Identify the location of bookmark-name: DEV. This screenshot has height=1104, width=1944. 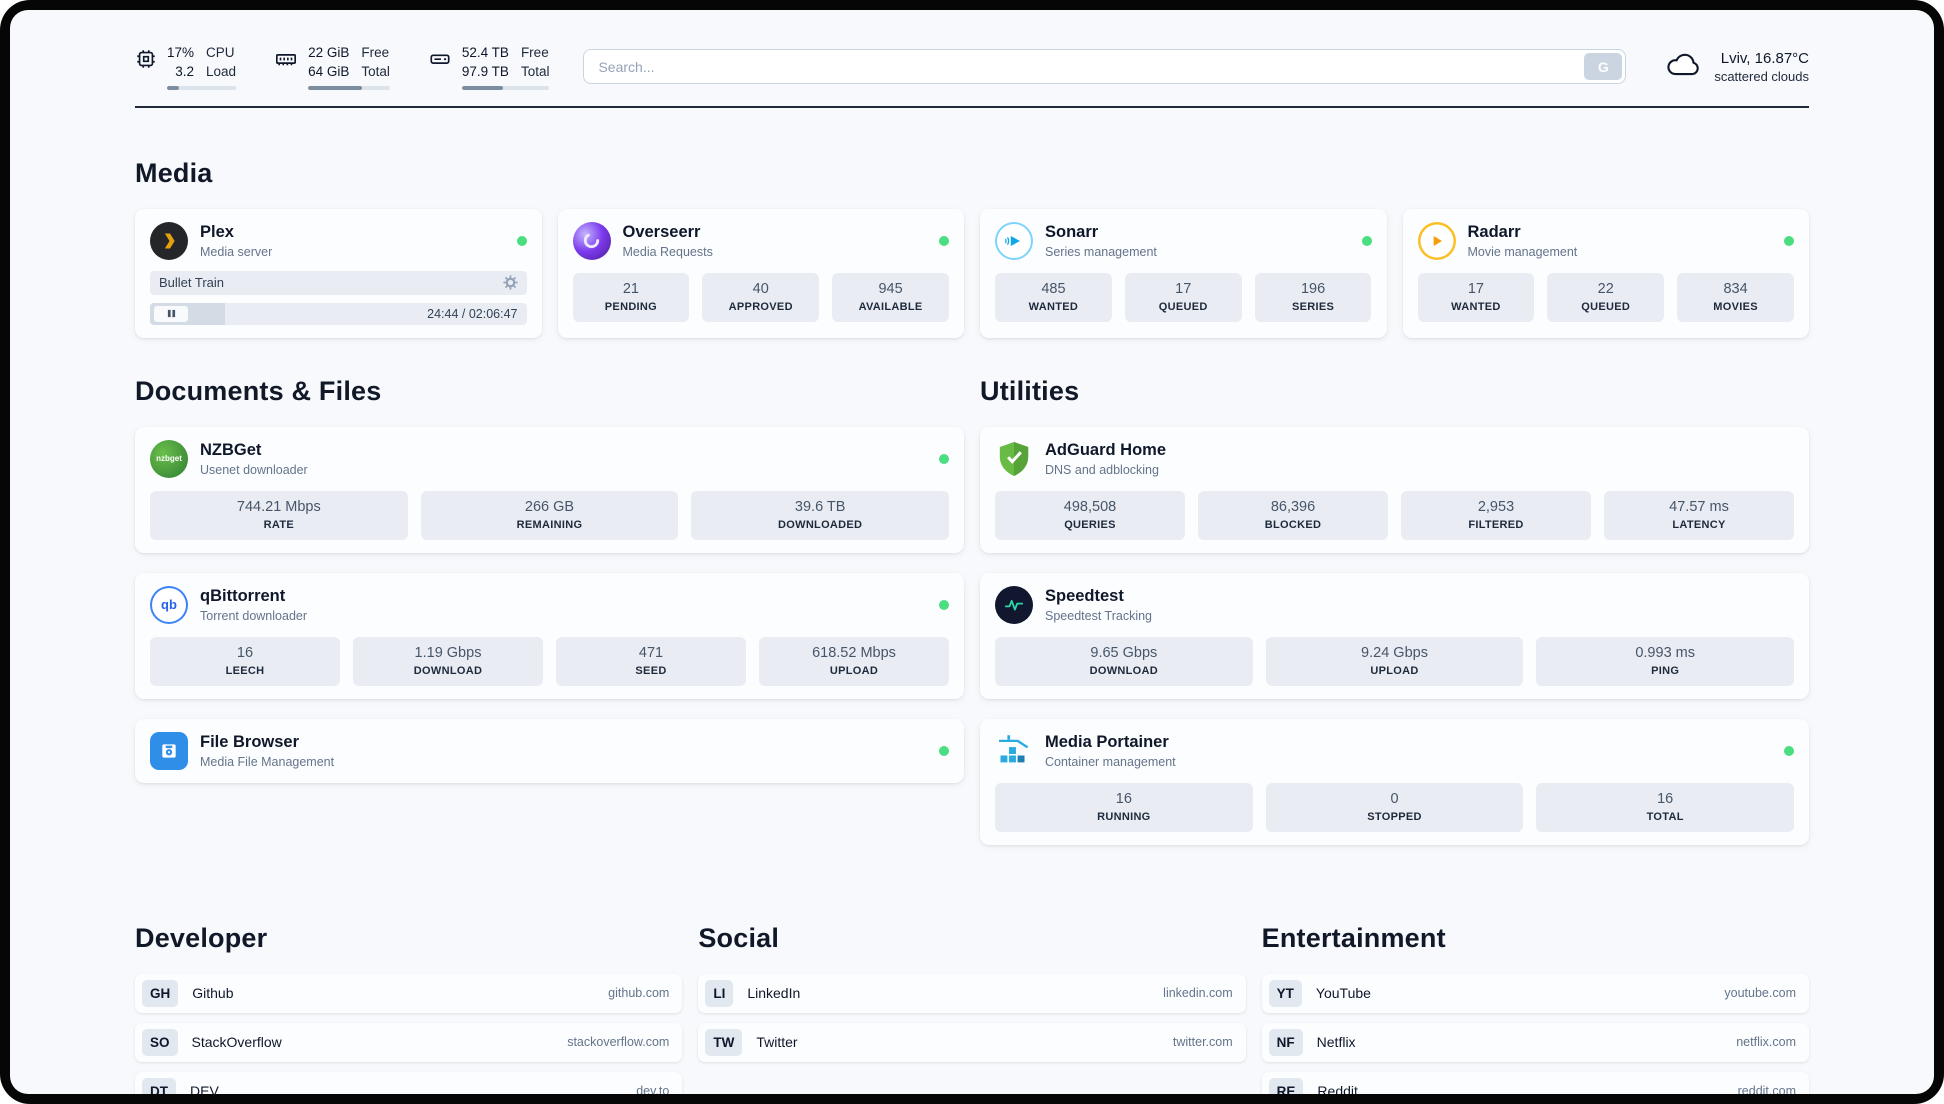
(204, 1088).